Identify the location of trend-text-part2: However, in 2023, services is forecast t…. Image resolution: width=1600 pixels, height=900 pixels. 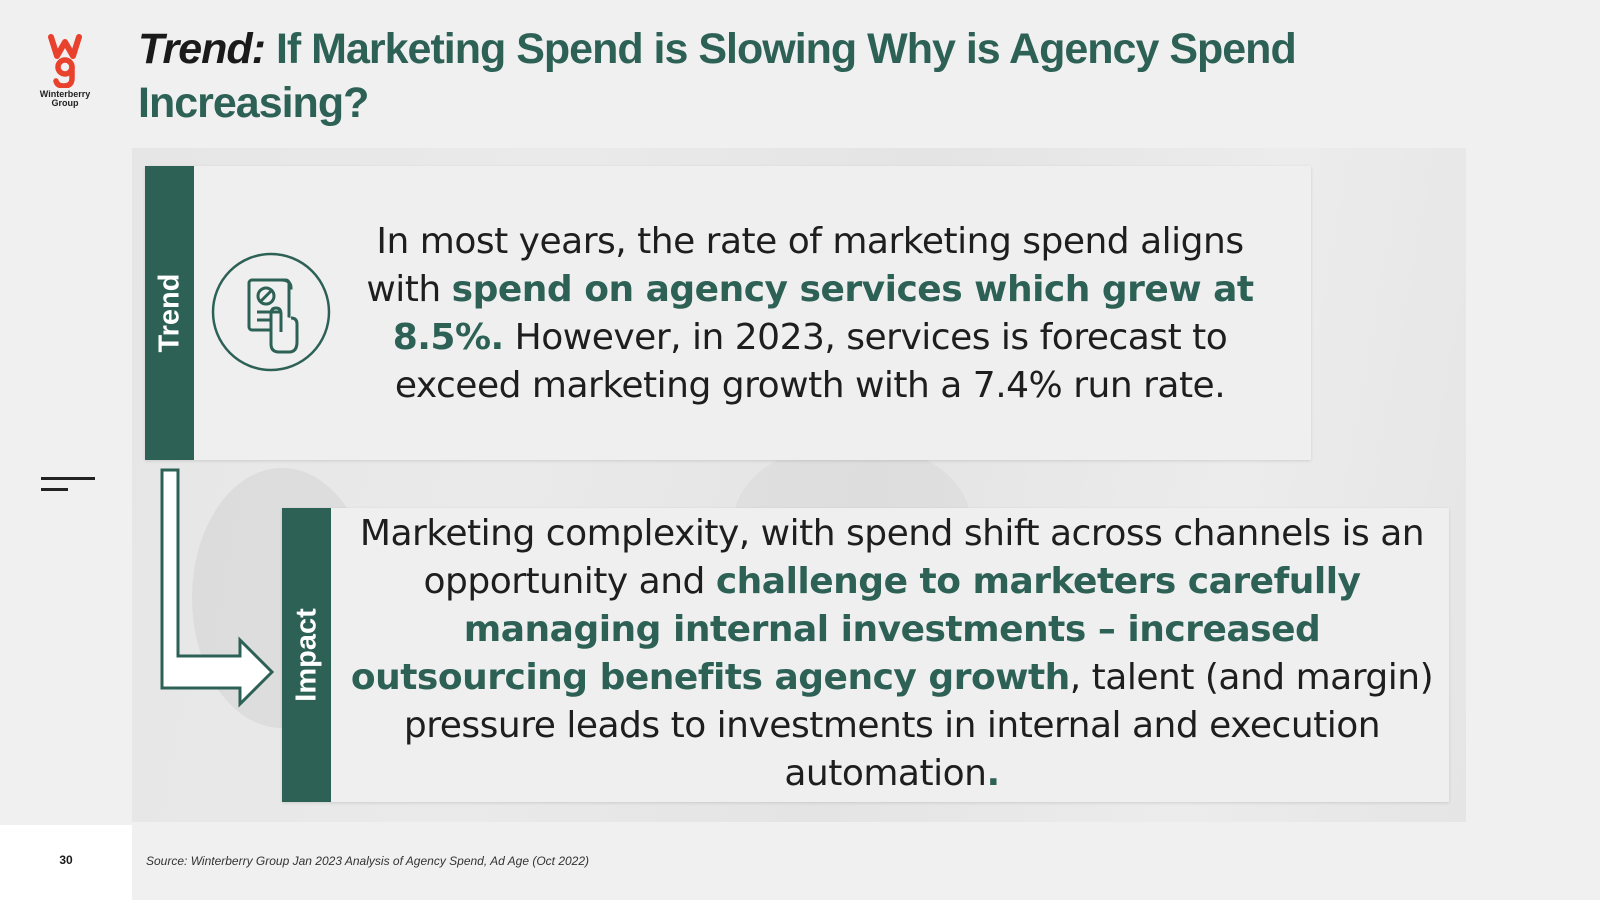
(811, 361).